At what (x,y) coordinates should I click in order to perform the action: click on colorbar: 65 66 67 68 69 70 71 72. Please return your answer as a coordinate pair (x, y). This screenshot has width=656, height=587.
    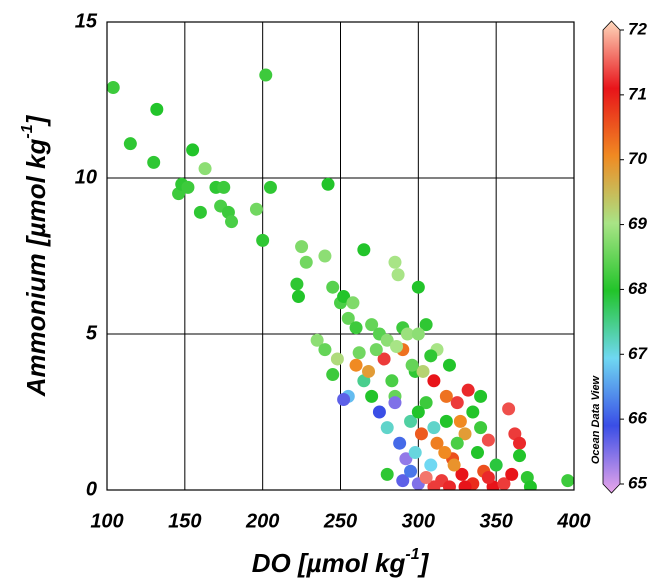
    Looking at the image, I should click on (625, 256).